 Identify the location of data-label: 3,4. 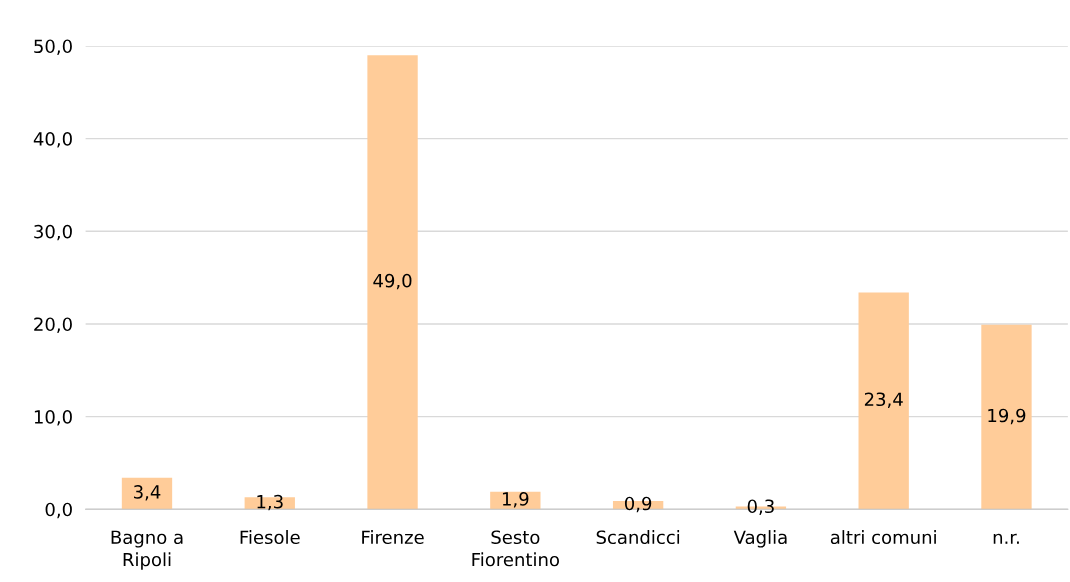
(147, 493).